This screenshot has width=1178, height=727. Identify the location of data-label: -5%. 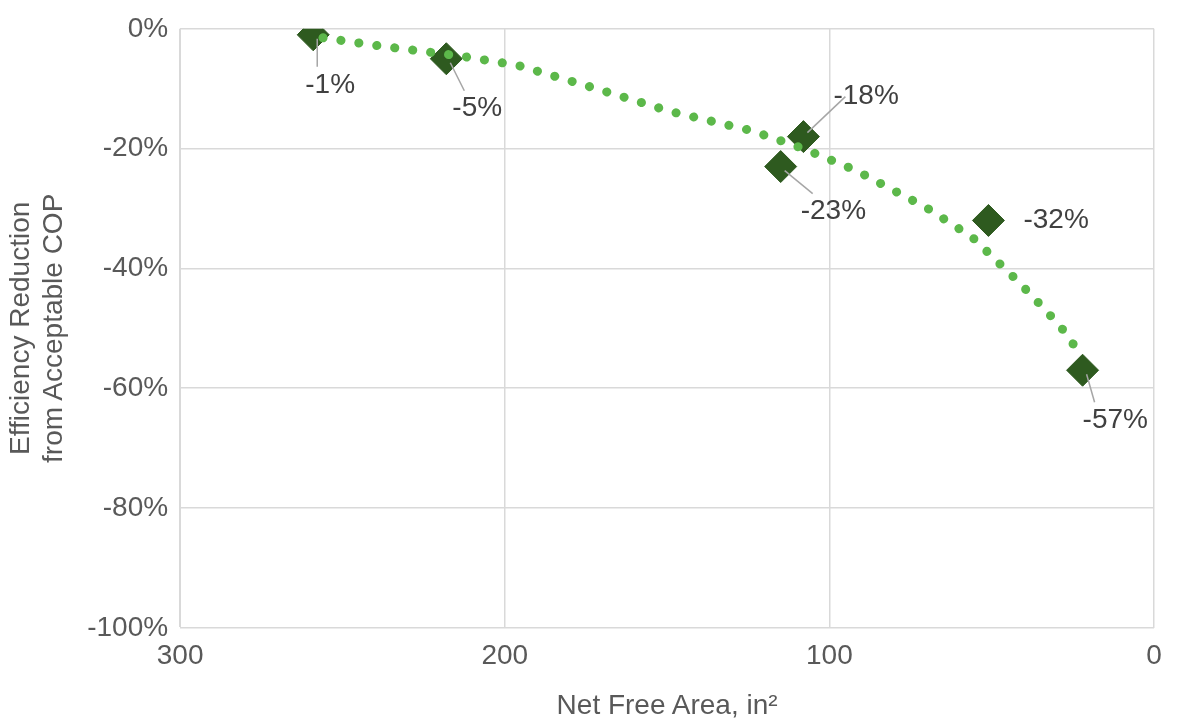
(477, 107).